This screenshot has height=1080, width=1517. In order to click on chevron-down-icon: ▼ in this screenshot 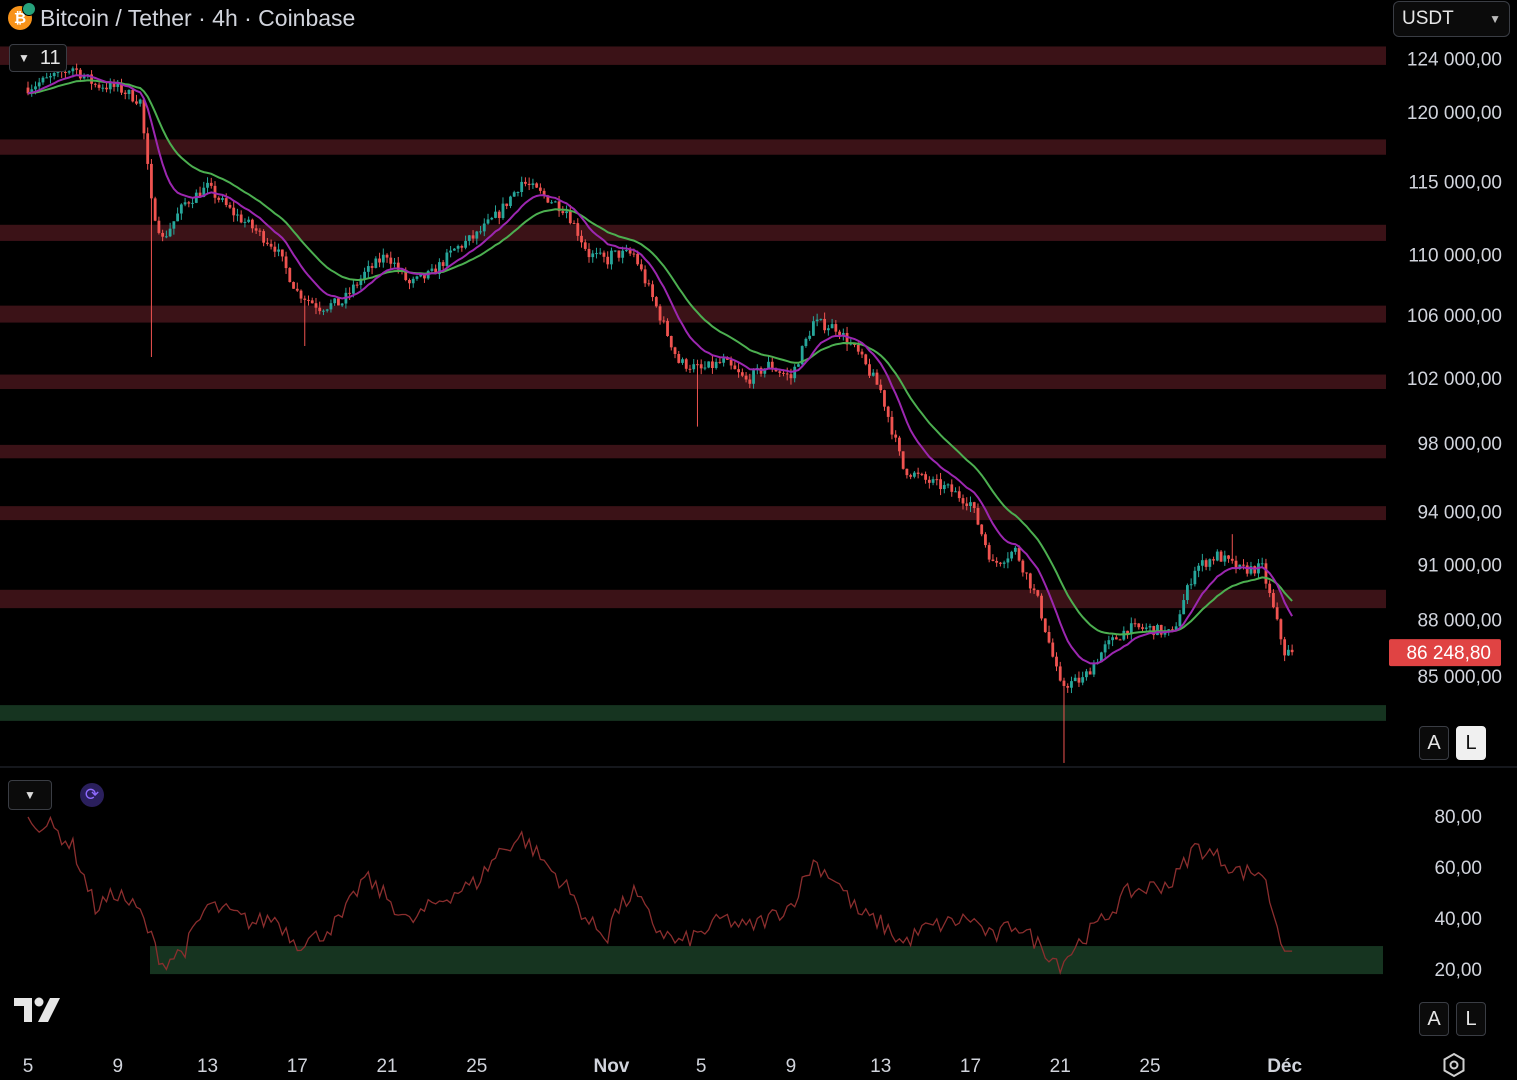, I will do `click(1495, 19)`.